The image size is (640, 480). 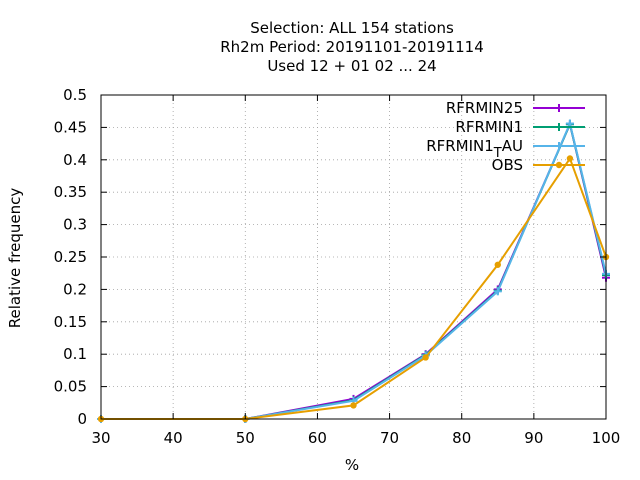 I want to click on y-tick-label: 0.05, so click(x=70, y=387).